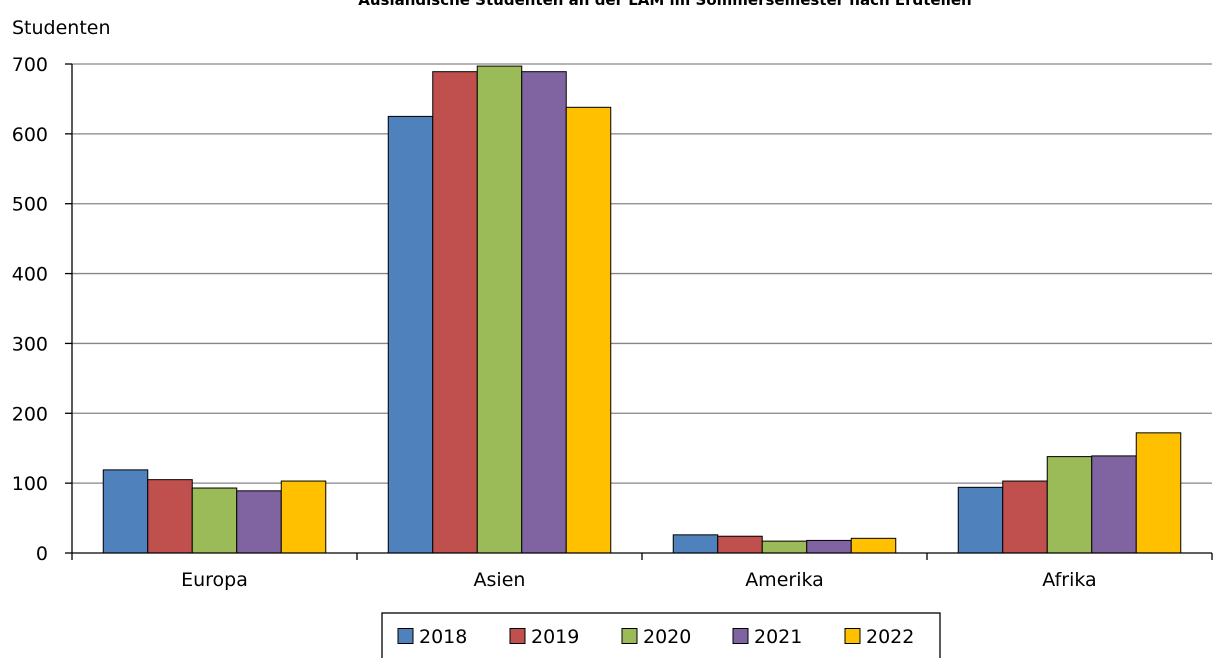 This screenshot has width=1217, height=658. Describe the element at coordinates (667, 637) in the screenshot. I see `legend-label-2020: 2020` at that location.